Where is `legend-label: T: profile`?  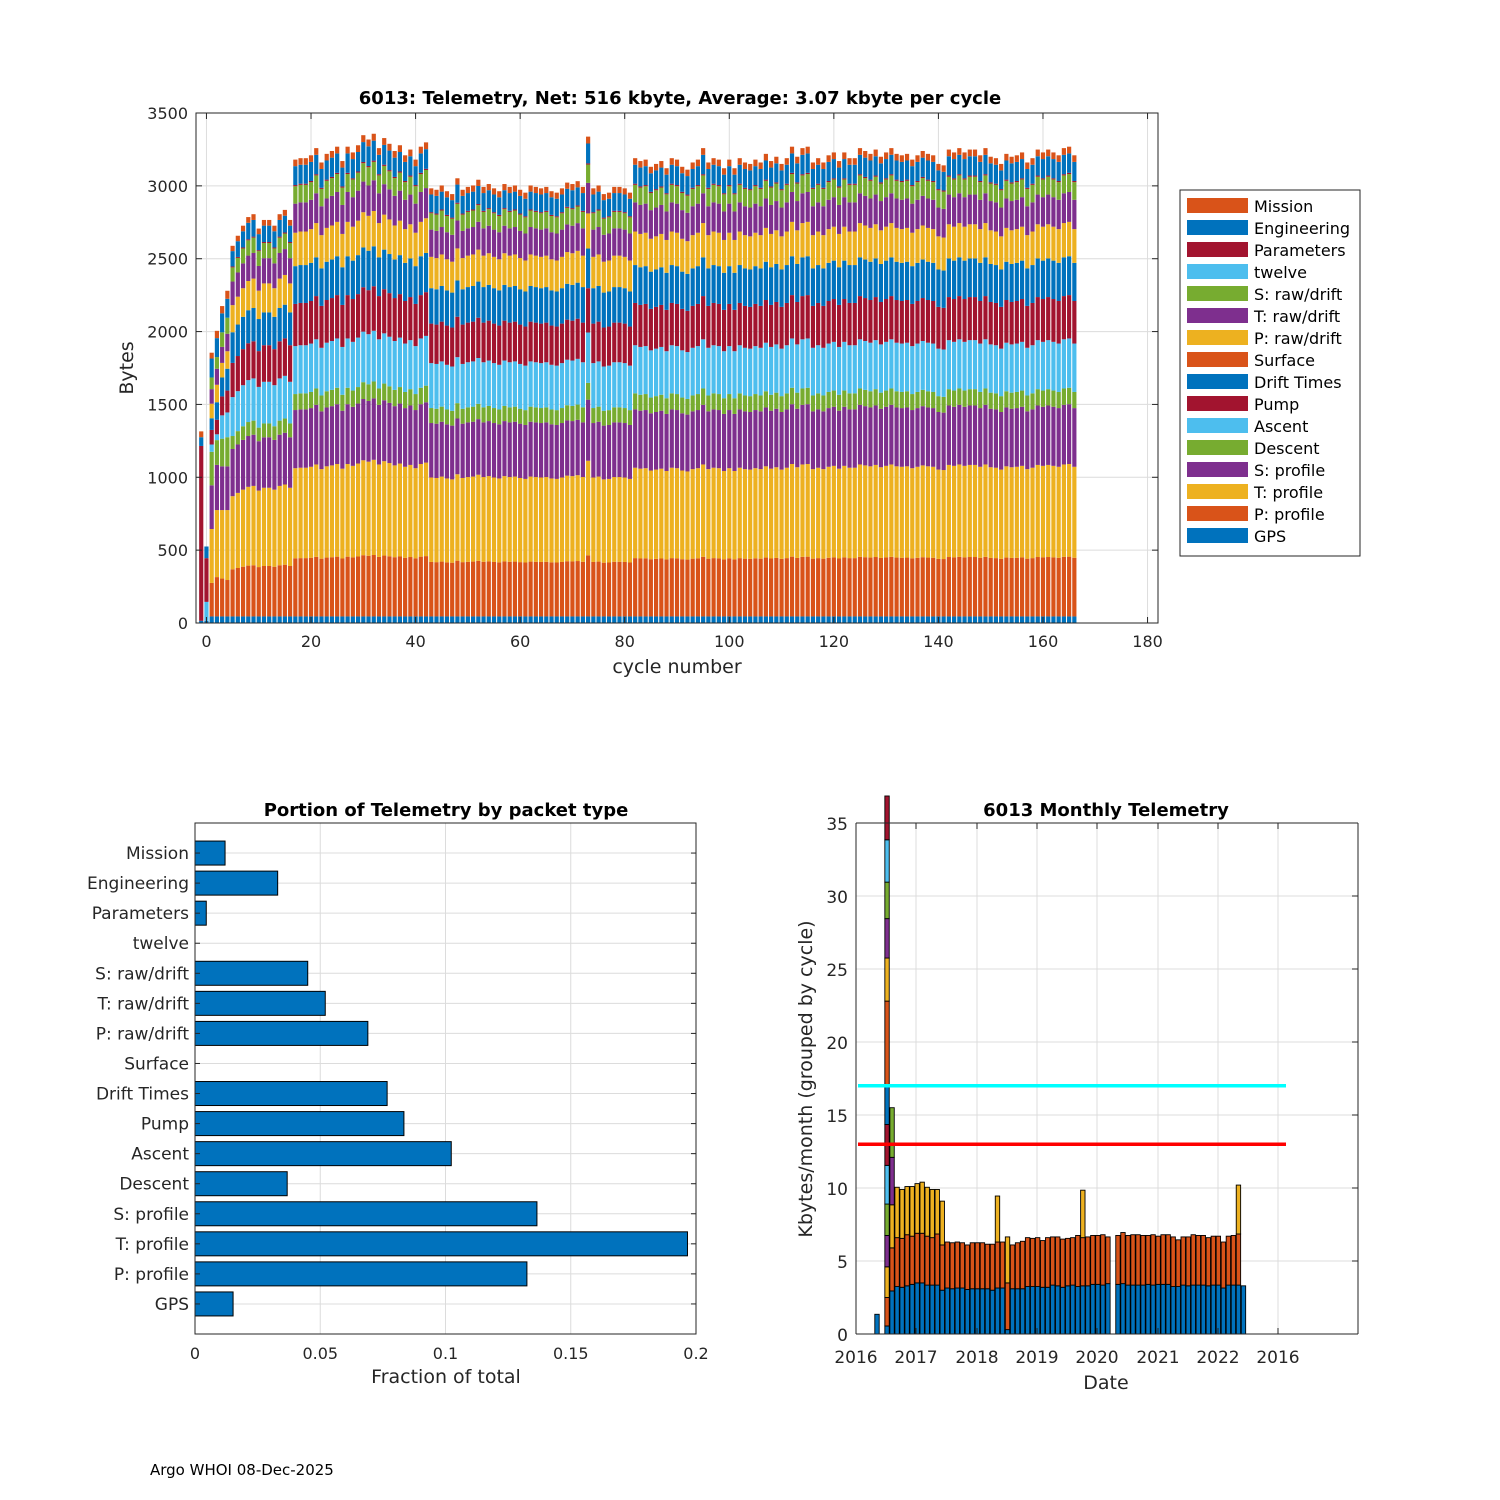 legend-label: T: profile is located at coordinates (1288, 492).